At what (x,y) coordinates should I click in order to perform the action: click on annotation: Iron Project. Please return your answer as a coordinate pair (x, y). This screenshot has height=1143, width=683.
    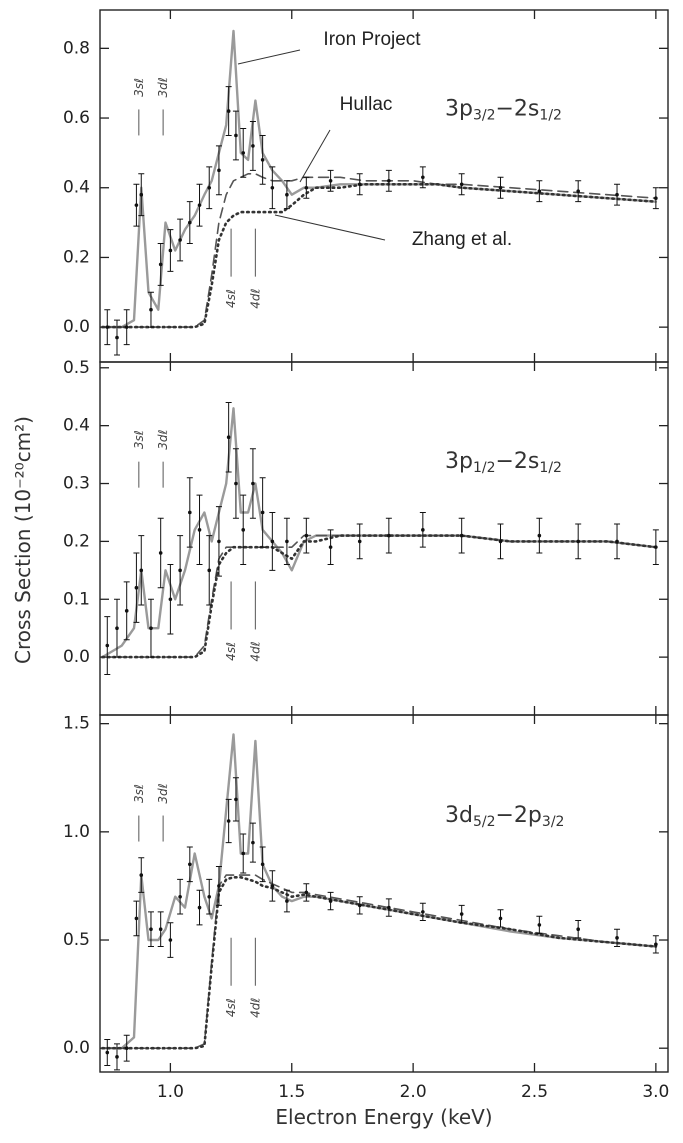
    Looking at the image, I should click on (372, 39).